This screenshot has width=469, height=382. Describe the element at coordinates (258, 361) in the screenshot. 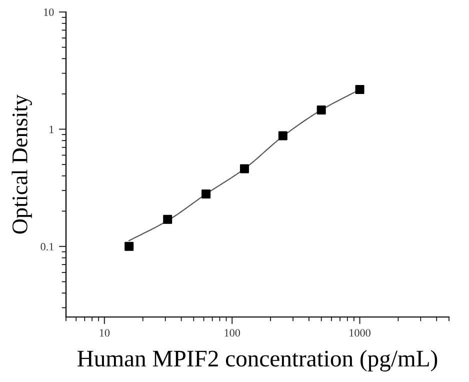

I see `x-axis-title: Human MPIF2 concentration (pg/mL)` at that location.